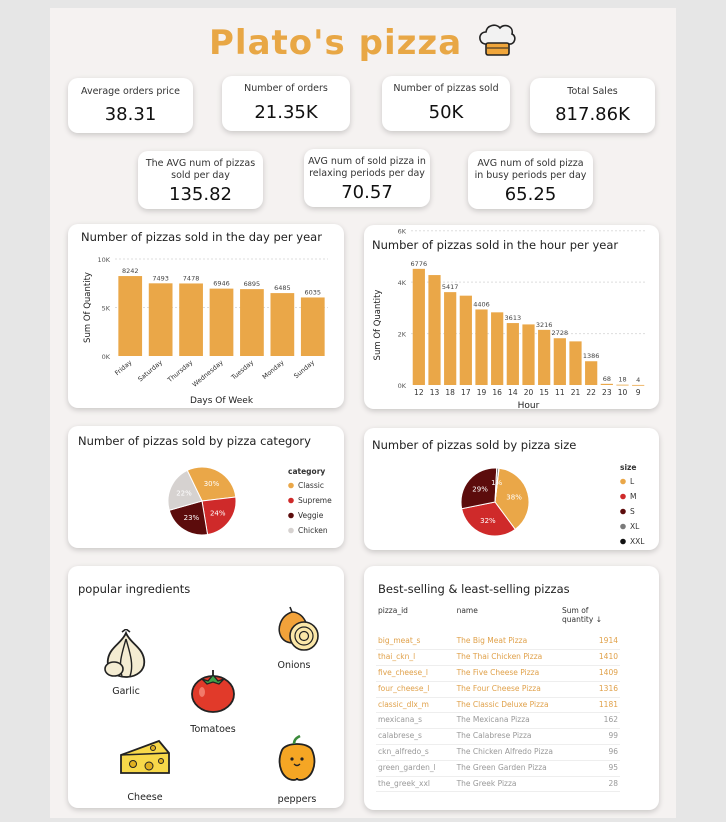  I want to click on data-label: 5417, so click(450, 287).